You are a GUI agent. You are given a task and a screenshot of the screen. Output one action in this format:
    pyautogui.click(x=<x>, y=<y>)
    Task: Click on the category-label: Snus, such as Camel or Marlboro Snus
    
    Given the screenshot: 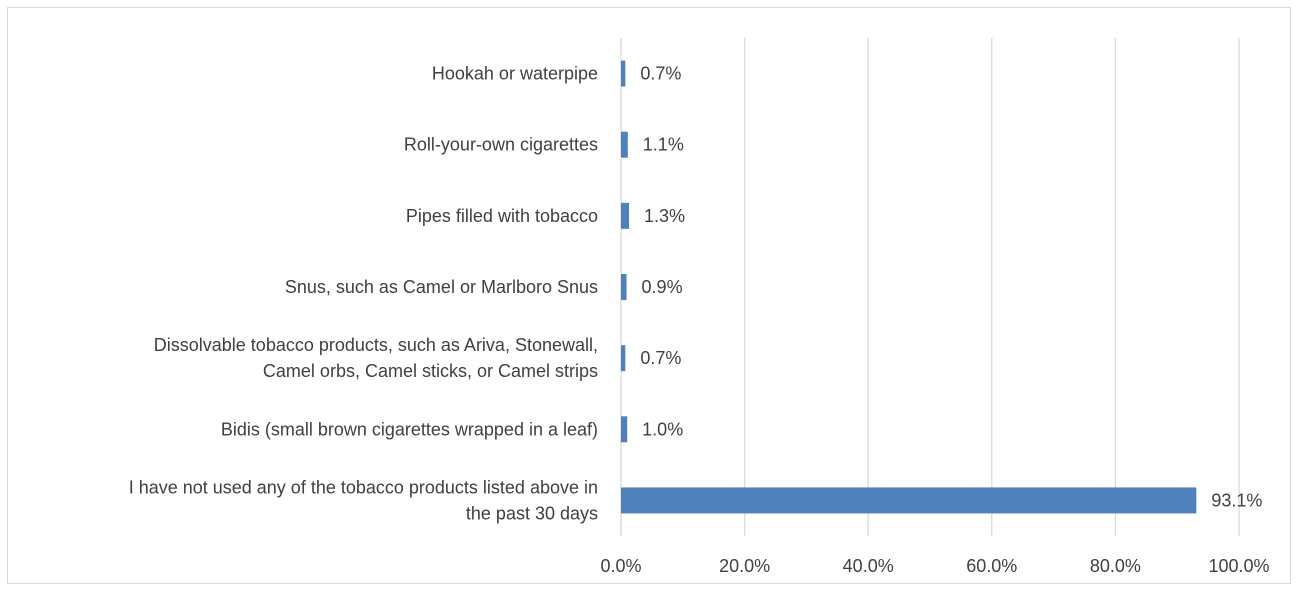 What is the action you would take?
    pyautogui.click(x=441, y=287)
    